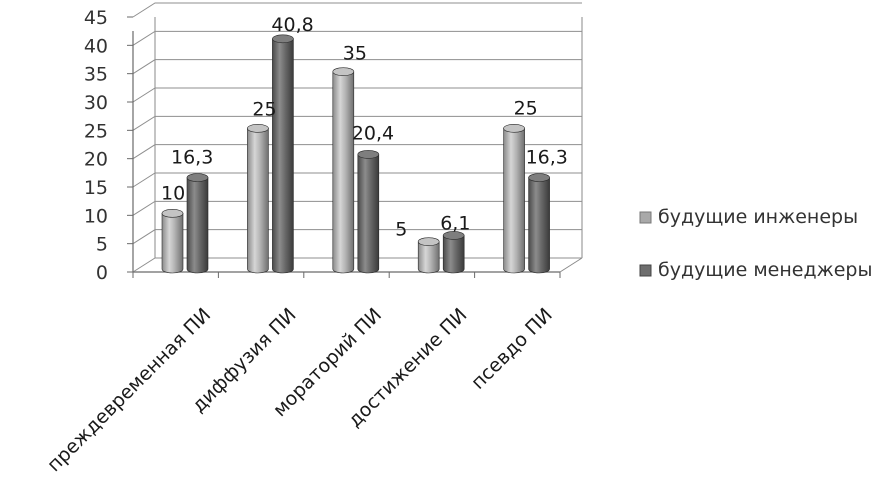 The height and width of the screenshot is (490, 895). I want to click on y-tick-label: 10, so click(96, 216).